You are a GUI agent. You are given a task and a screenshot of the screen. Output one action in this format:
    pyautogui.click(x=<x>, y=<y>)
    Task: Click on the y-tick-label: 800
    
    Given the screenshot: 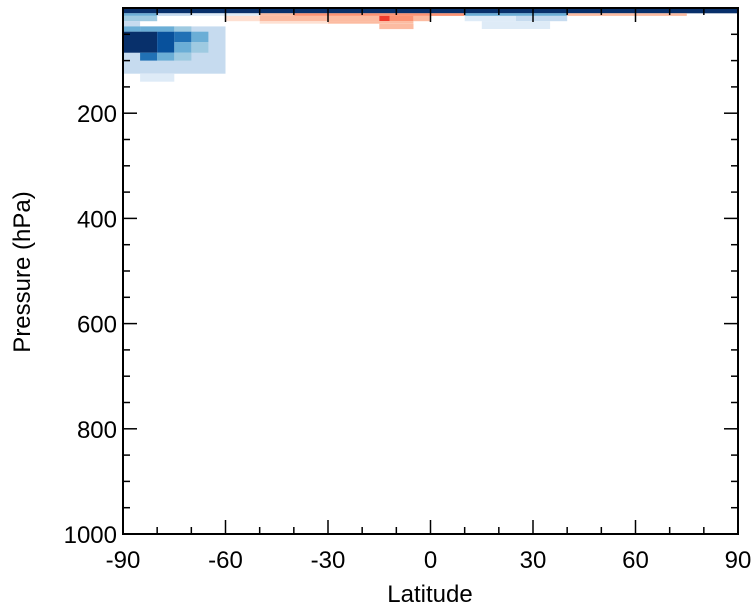 What is the action you would take?
    pyautogui.click(x=97, y=430)
    